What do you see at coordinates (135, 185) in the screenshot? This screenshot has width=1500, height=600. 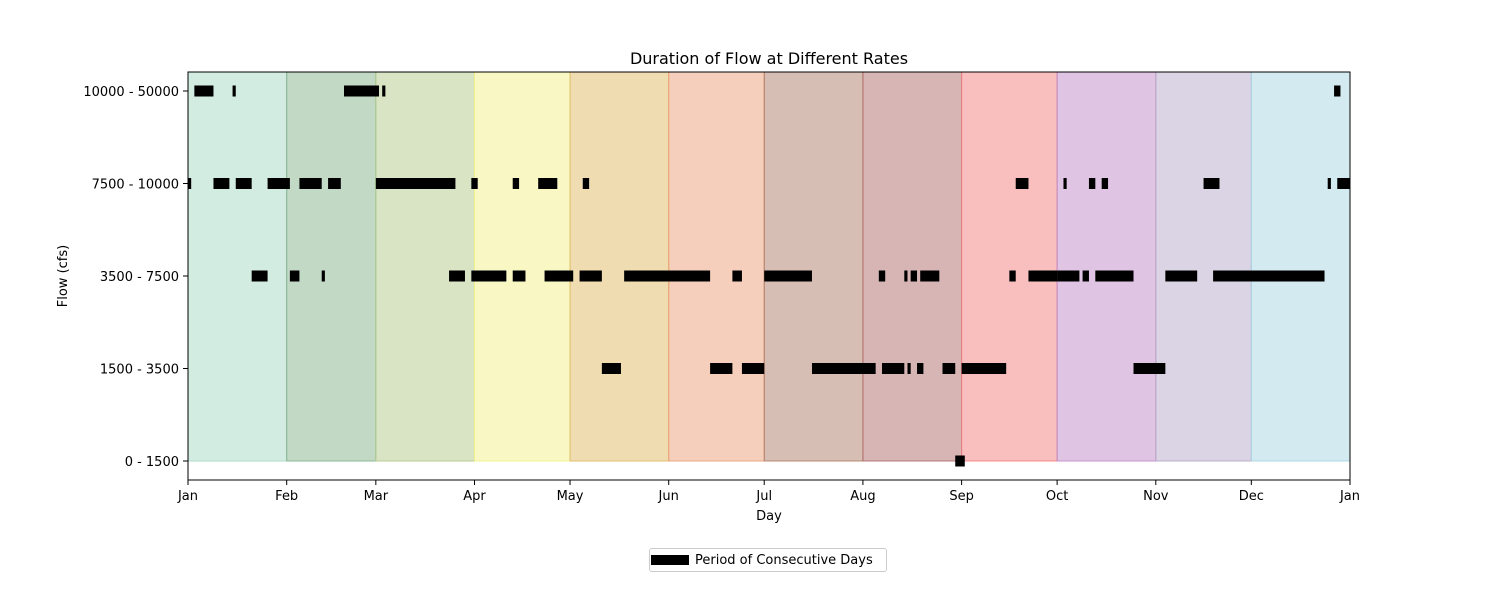 I see `y-tick-label: 7500 - 10000` at bounding box center [135, 185].